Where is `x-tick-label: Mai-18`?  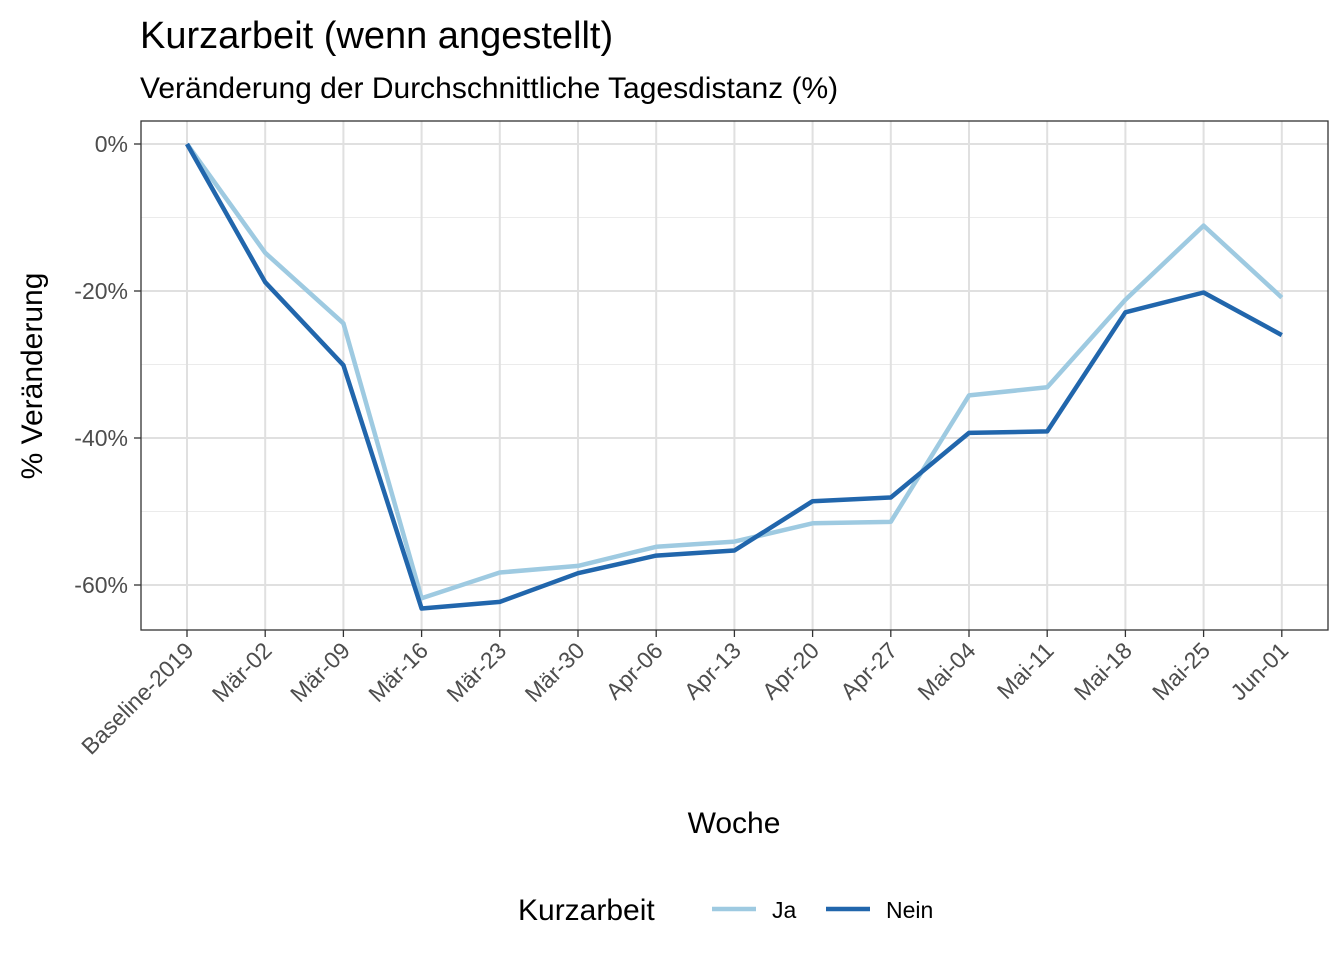
x-tick-label: Mai-18 is located at coordinates (1103, 671).